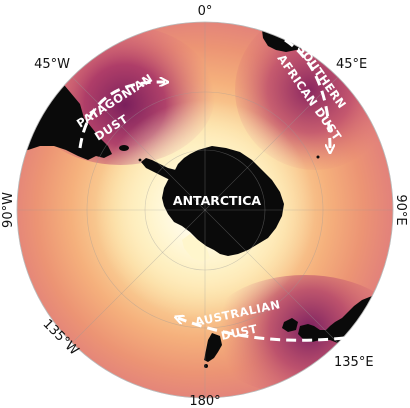 This screenshot has height=408, width=410. Describe the element at coordinates (8, 210) in the screenshot. I see `lon-label-90w: 90°W` at that location.